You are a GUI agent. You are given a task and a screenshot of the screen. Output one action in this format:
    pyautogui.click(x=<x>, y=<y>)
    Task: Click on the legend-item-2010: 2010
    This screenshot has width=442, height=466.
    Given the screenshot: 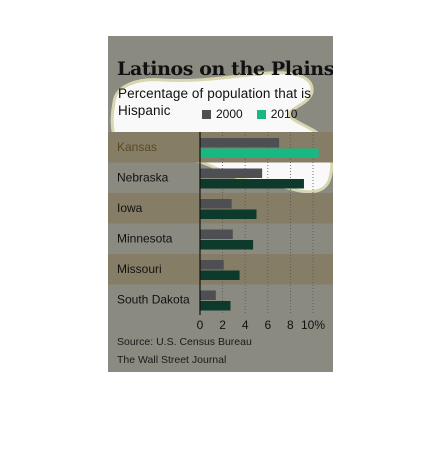 What is the action you would take?
    pyautogui.click(x=277, y=114)
    